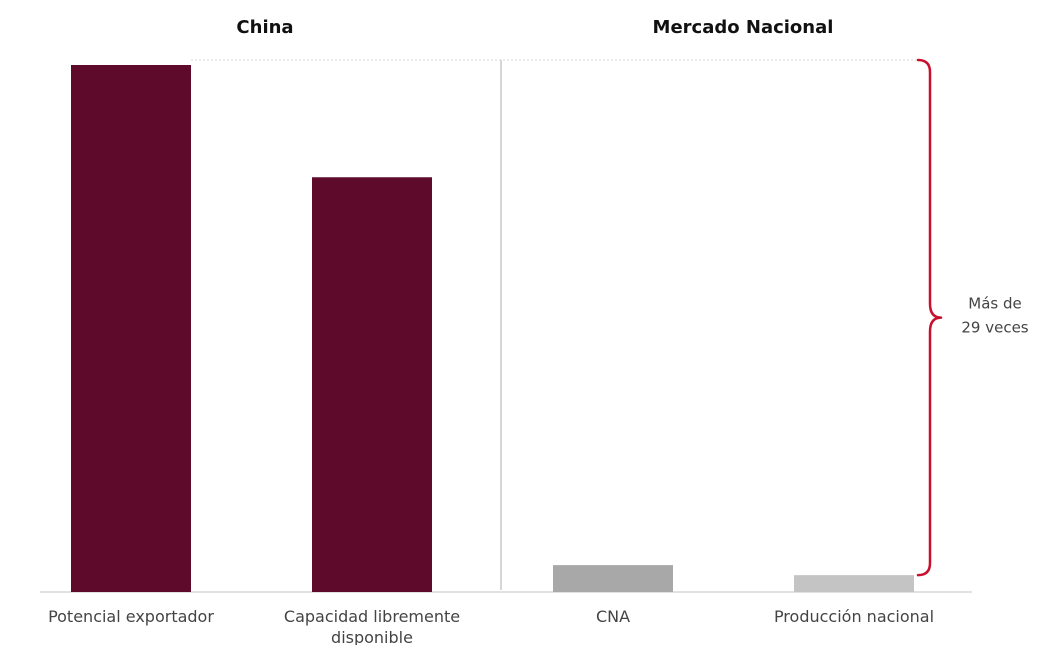  I want to click on category-label-1: Capacidad libremente disponible, so click(372, 626).